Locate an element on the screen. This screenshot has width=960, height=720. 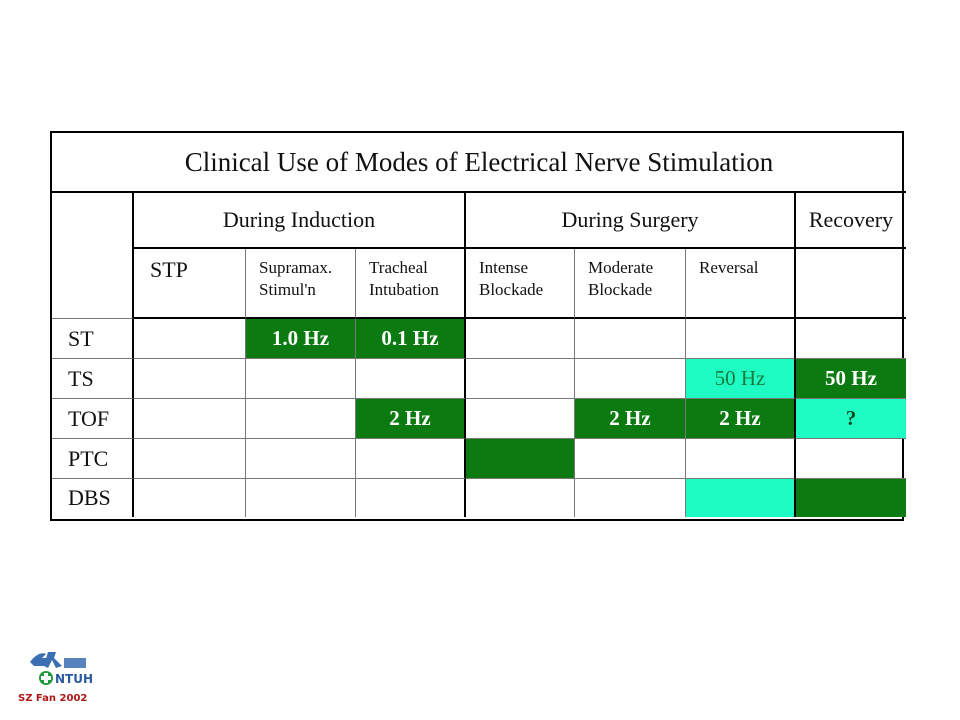
ntuh-logo-icon: NTUH is located at coordinates (61, 669).